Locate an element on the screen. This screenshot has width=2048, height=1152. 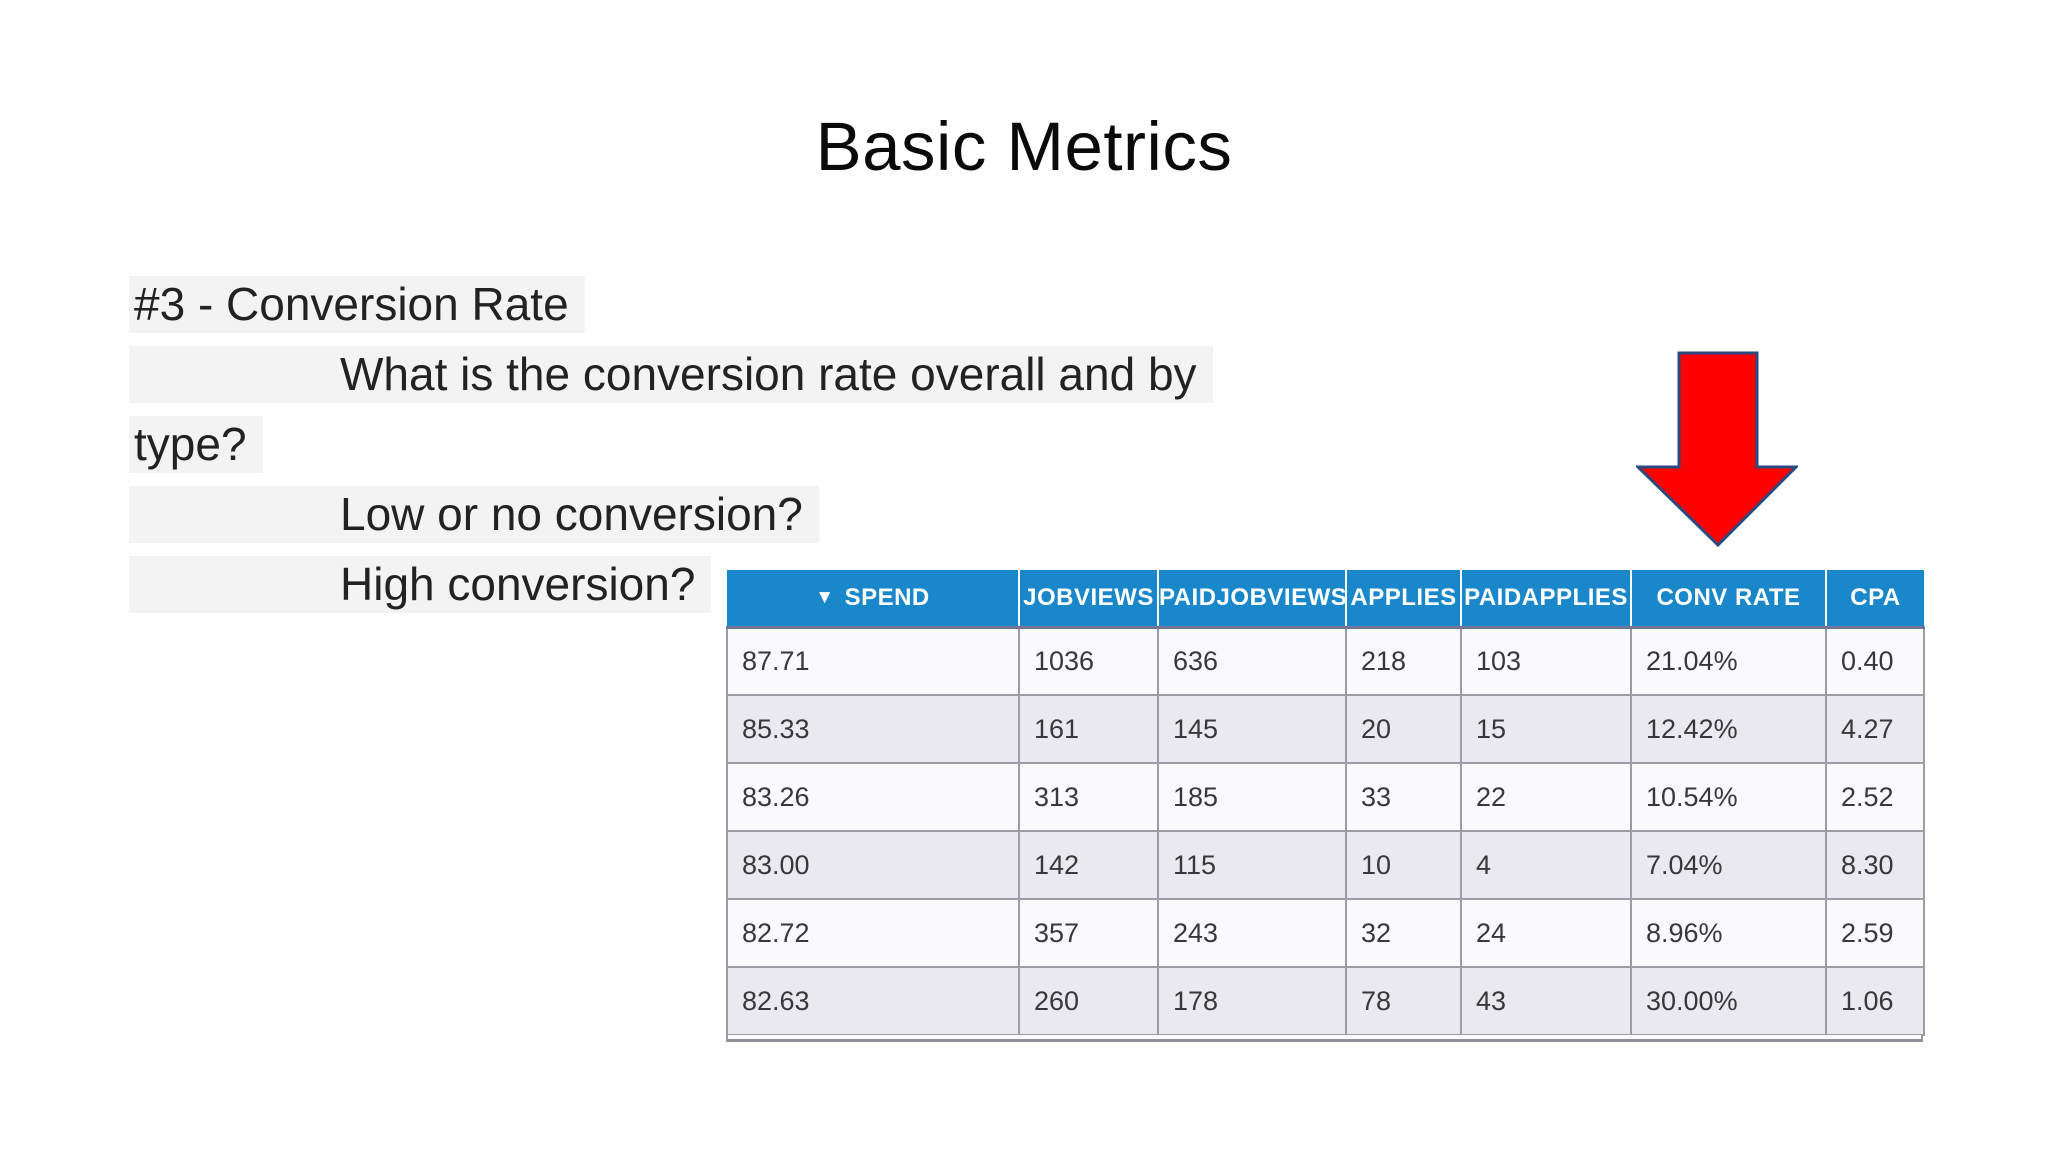
table-cell: 83.26 is located at coordinates (873, 797).